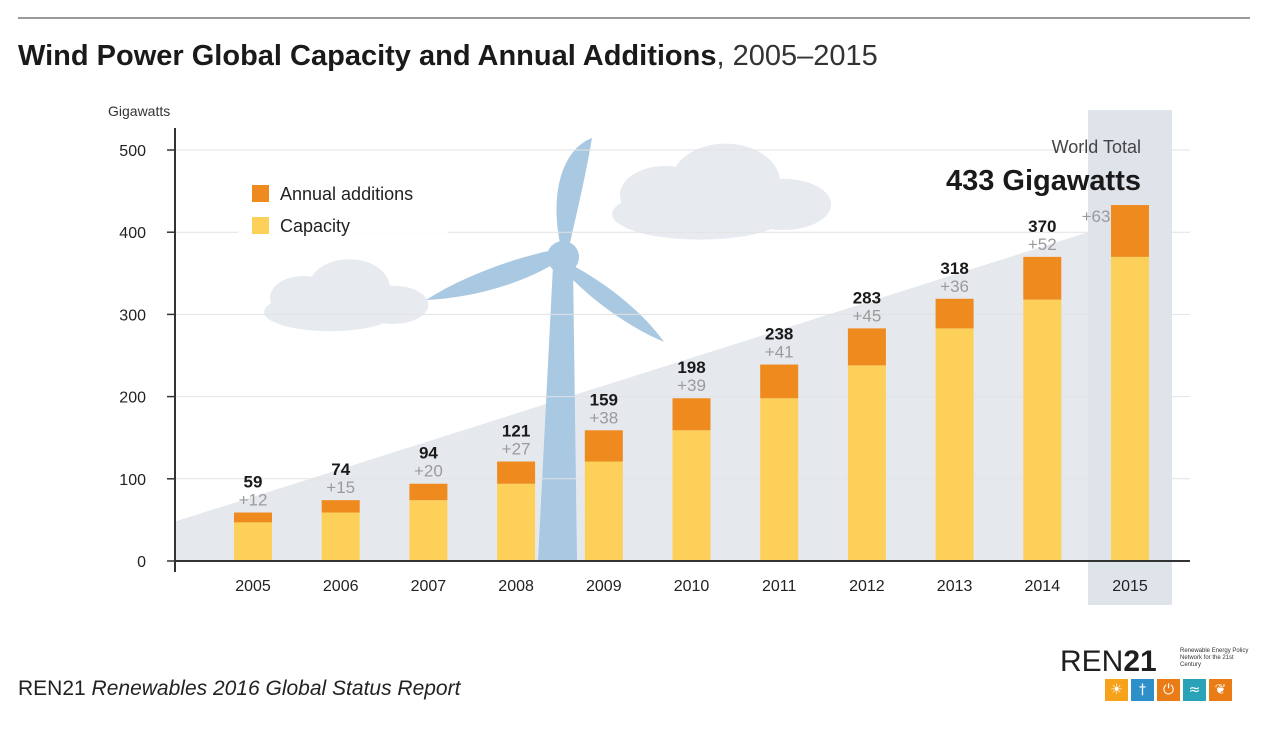  What do you see at coordinates (692, 586) in the screenshot?
I see `x-tick-label: 2010` at bounding box center [692, 586].